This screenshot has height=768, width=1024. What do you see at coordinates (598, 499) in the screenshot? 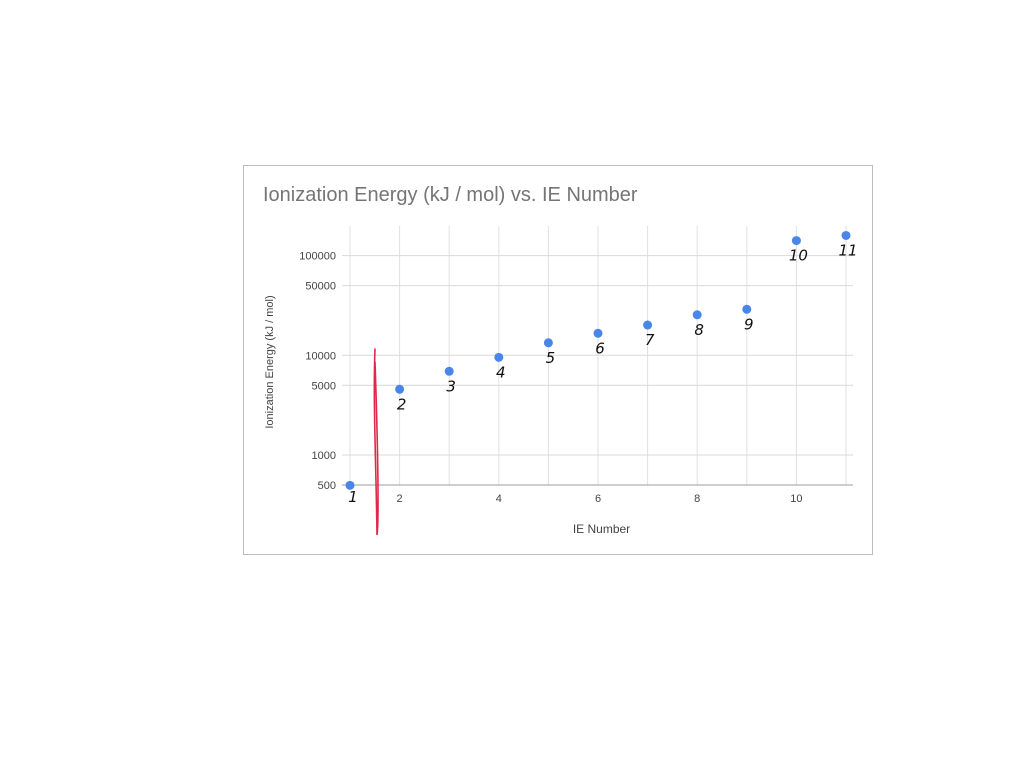
I see `x-tick-label: 6` at bounding box center [598, 499].